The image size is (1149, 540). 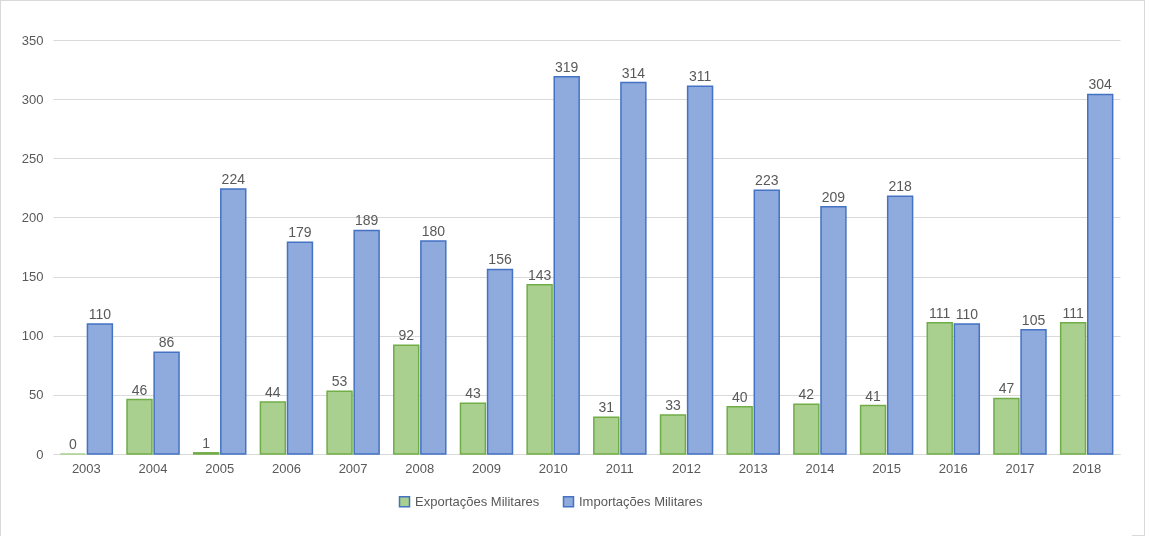 What do you see at coordinates (500, 259) in the screenshot?
I see `data-label: 156` at bounding box center [500, 259].